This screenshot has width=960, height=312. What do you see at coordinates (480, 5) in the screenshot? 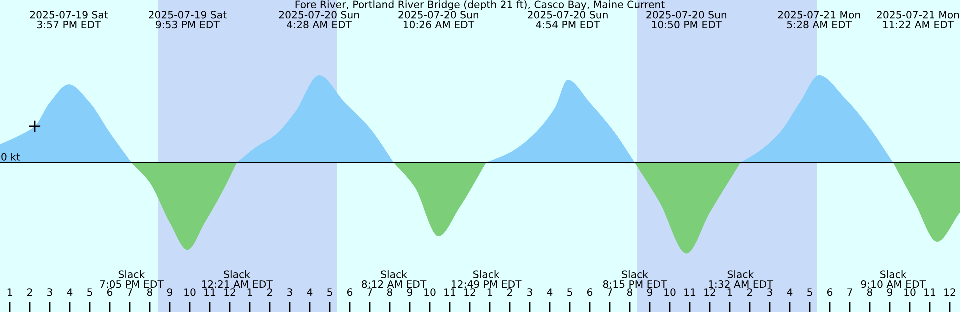
I see `chart-title: Fore River, Portland River Bridge (depth 21 ft), Casco Bay, Maine Current` at bounding box center [480, 5].